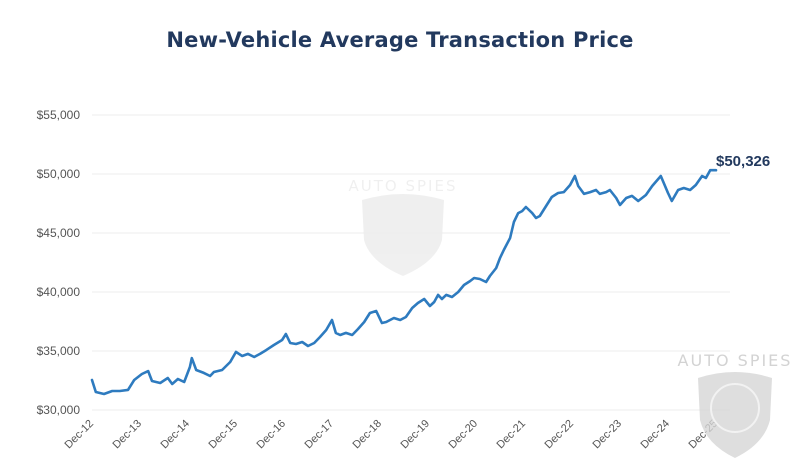  What do you see at coordinates (320, 435) in the screenshot?
I see `x-tick-label: Dec-17` at bounding box center [320, 435].